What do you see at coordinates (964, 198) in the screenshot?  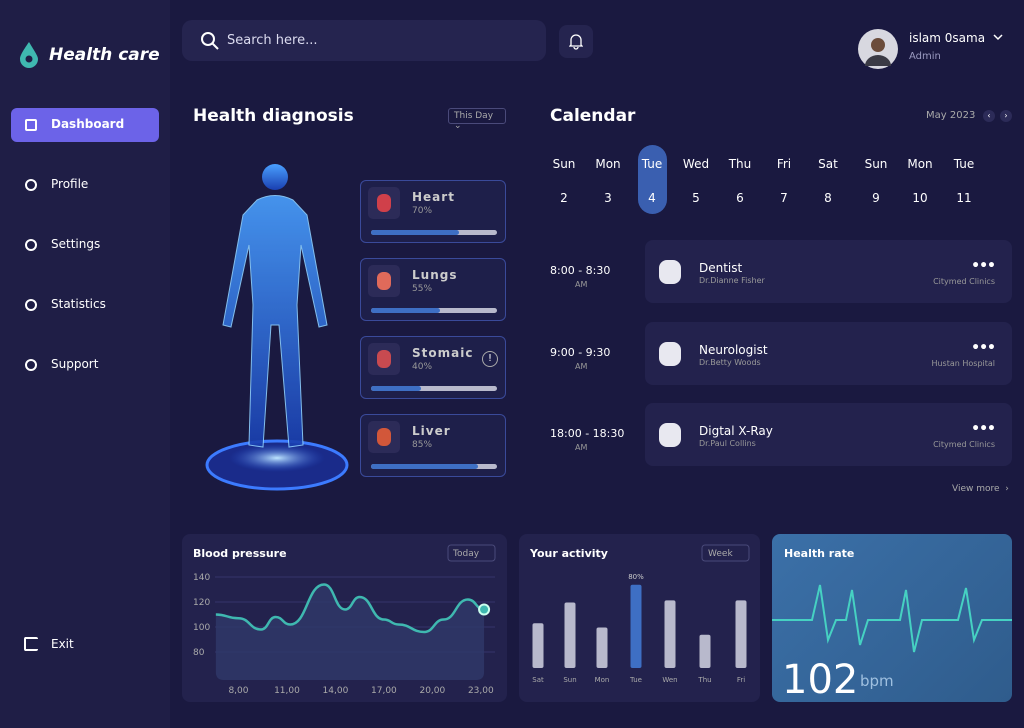 I see `day-date: 11` at bounding box center [964, 198].